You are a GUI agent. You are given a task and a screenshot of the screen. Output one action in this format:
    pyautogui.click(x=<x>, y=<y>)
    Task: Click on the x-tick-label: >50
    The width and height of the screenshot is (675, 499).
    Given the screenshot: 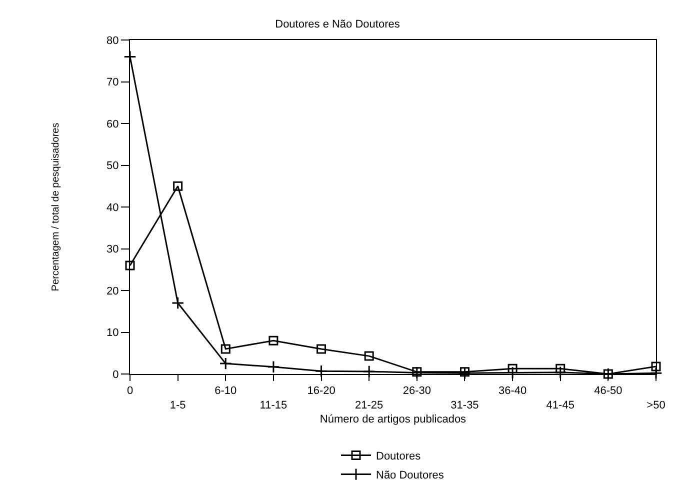 What is the action you would take?
    pyautogui.click(x=656, y=406)
    